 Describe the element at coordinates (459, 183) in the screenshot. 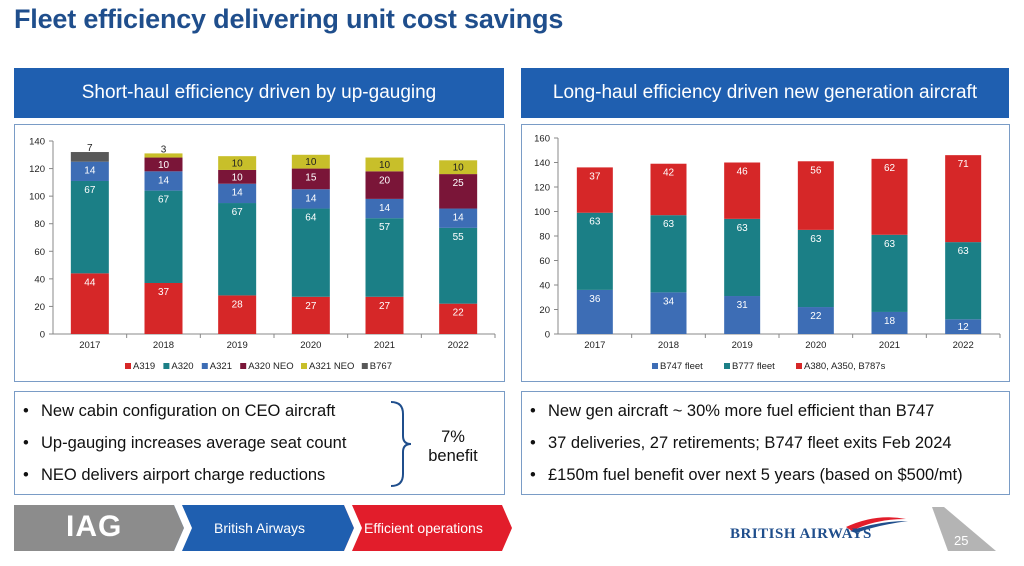

I see `data-label: 25` at that location.